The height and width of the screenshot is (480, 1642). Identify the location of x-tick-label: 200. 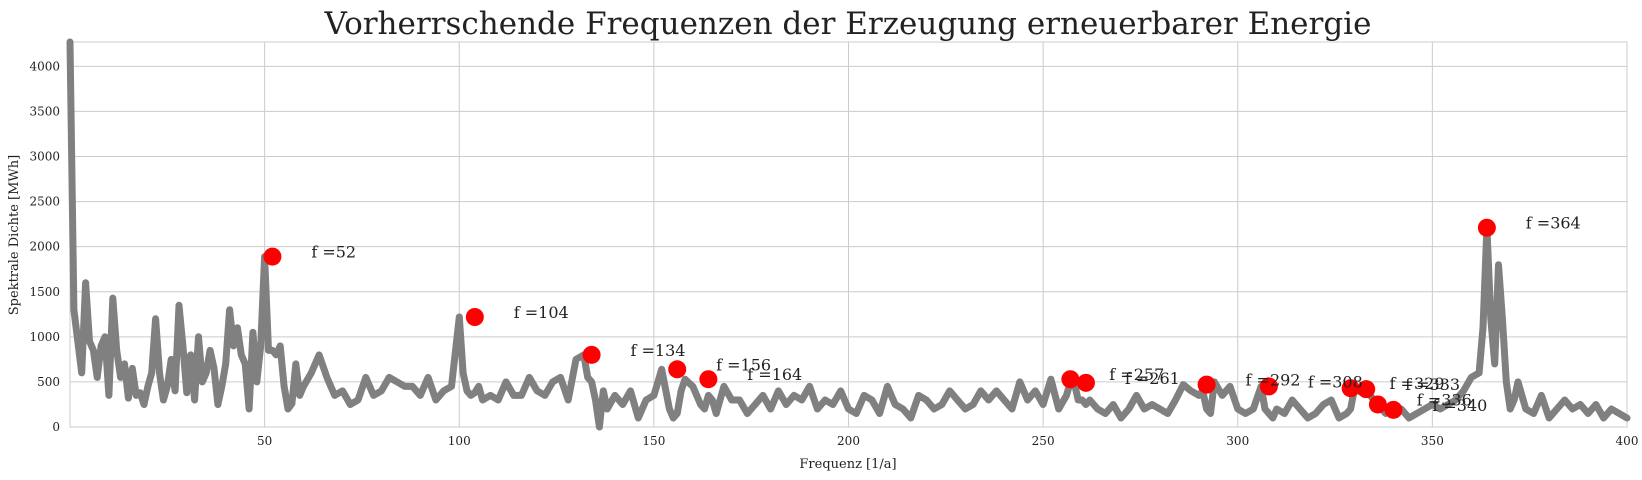
(848, 441).